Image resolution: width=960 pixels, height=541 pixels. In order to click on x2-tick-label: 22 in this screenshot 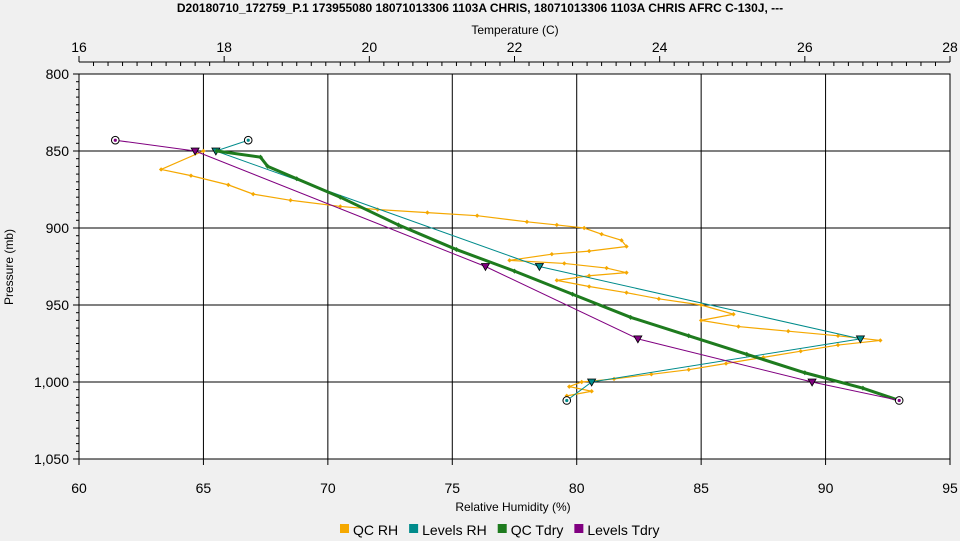, I will do `click(515, 47)`.